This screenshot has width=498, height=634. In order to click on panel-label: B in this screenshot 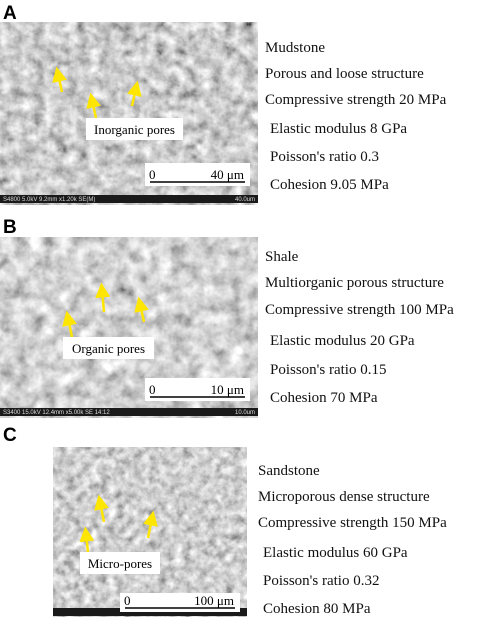, I will do `click(10, 227)`.